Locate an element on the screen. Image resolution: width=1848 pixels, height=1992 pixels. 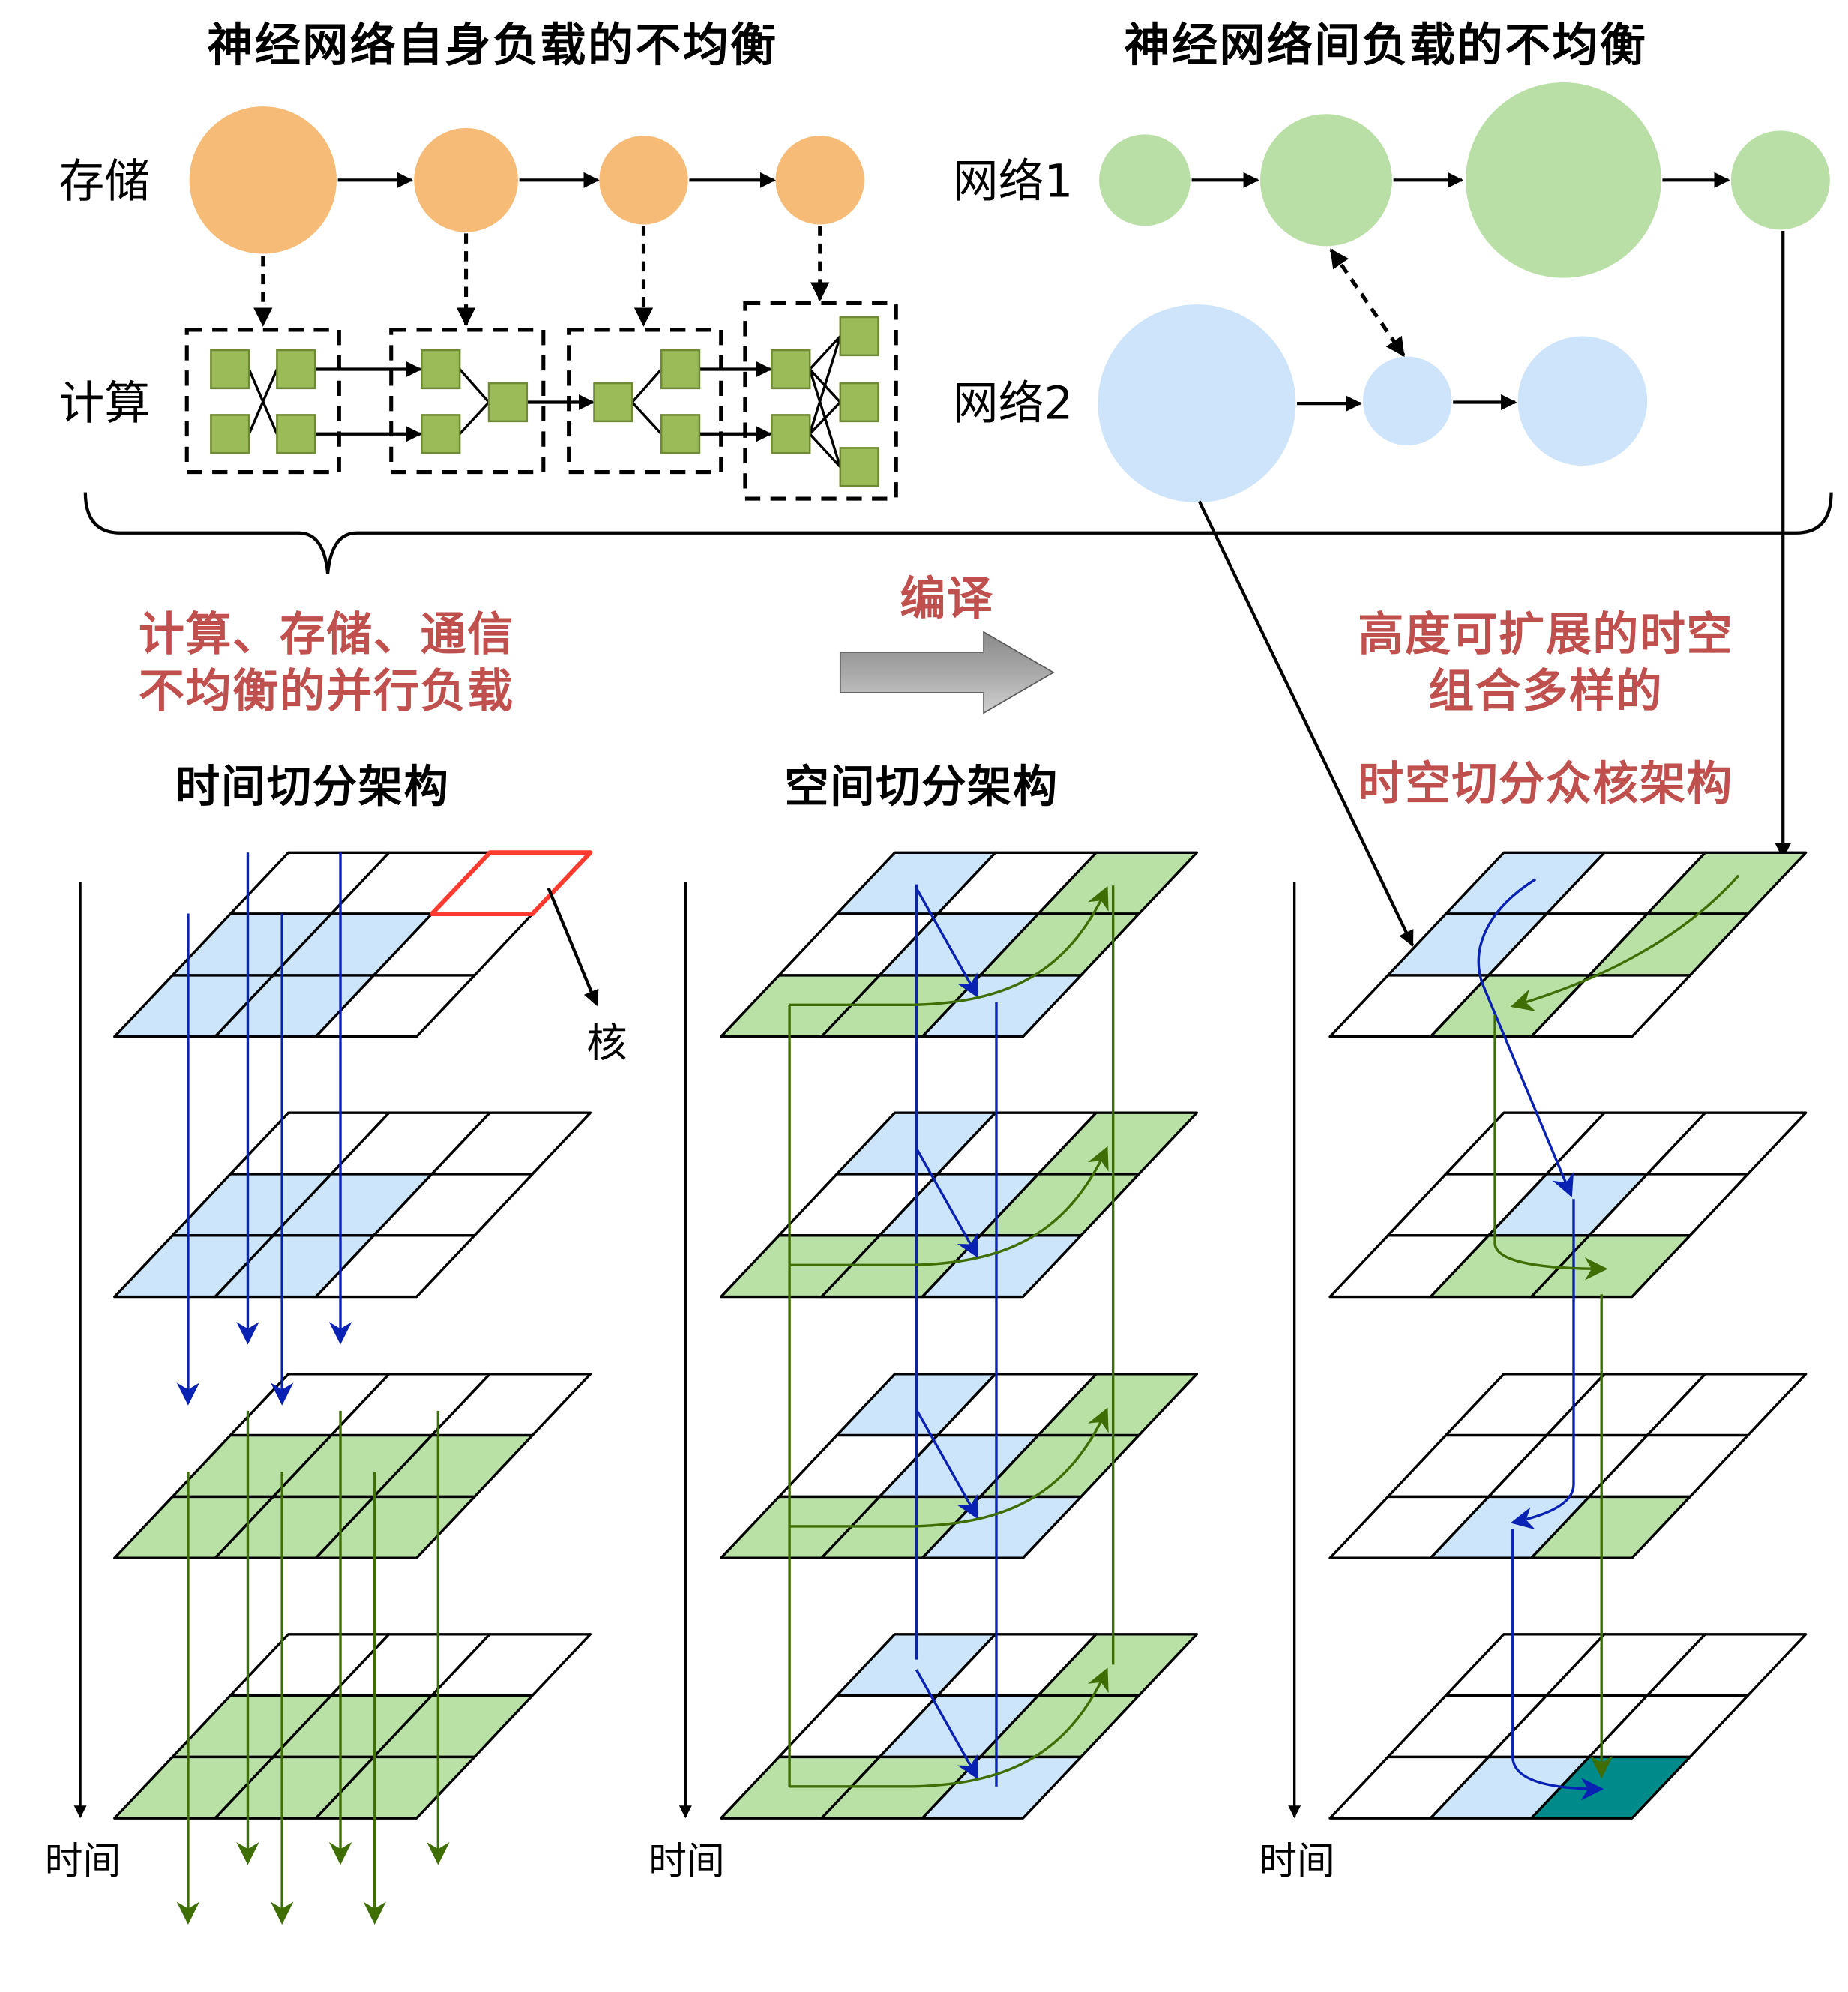
time-axis-label: 时间 is located at coordinates (83, 1861).